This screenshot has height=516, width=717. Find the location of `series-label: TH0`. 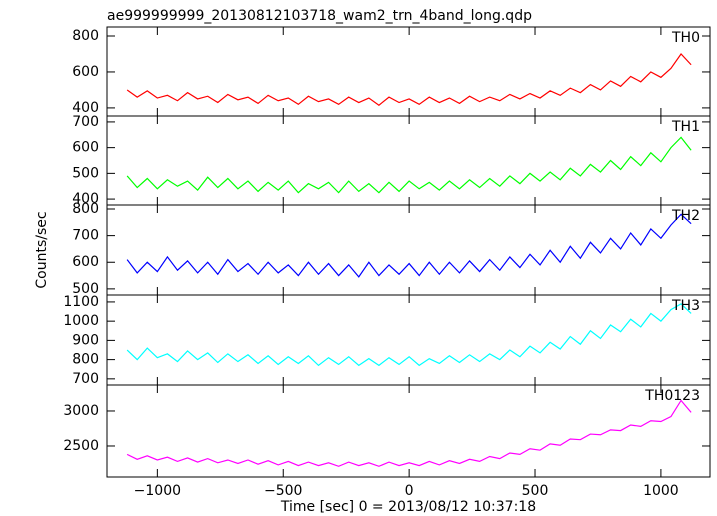

series-label: TH0 is located at coordinates (685, 38).